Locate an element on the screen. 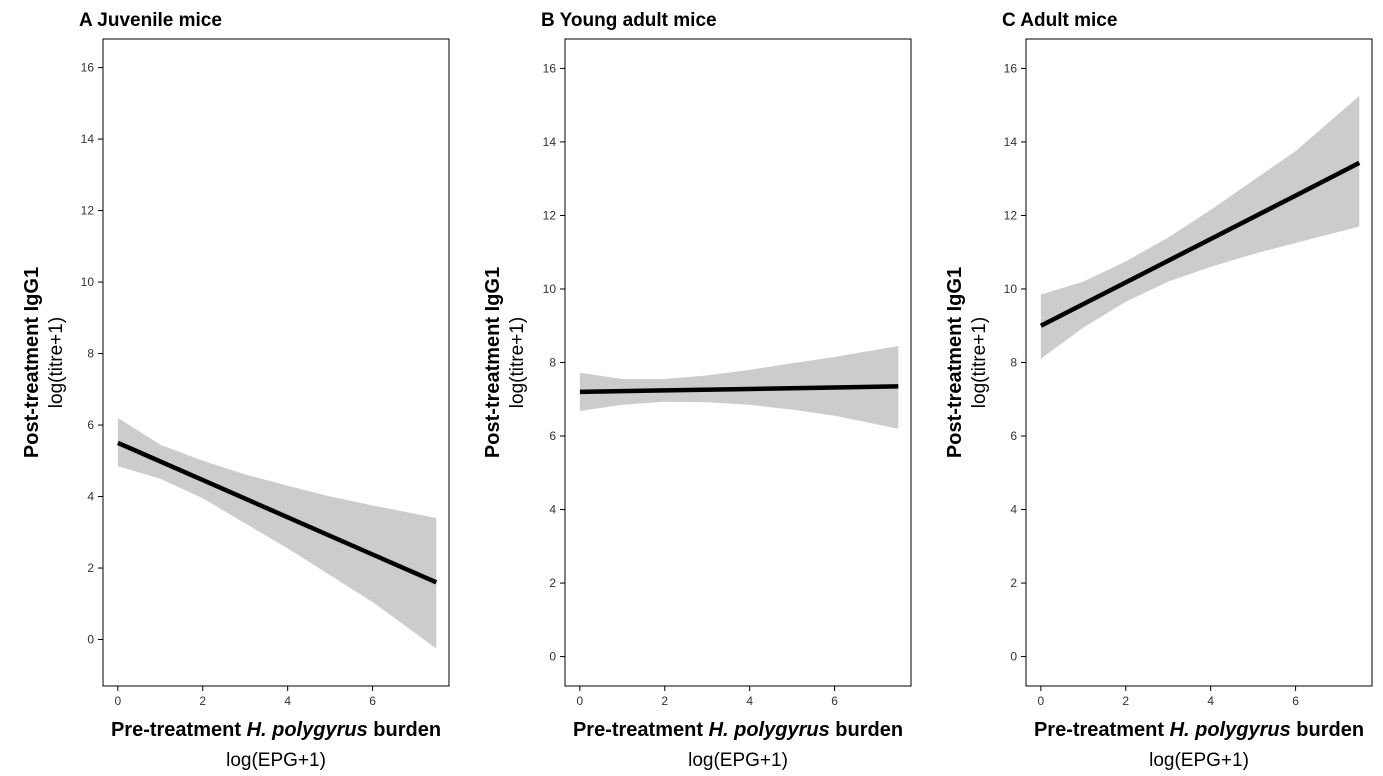 This screenshot has width=1383, height=776. panel-title: A Juvenile mice is located at coordinates (150, 20).